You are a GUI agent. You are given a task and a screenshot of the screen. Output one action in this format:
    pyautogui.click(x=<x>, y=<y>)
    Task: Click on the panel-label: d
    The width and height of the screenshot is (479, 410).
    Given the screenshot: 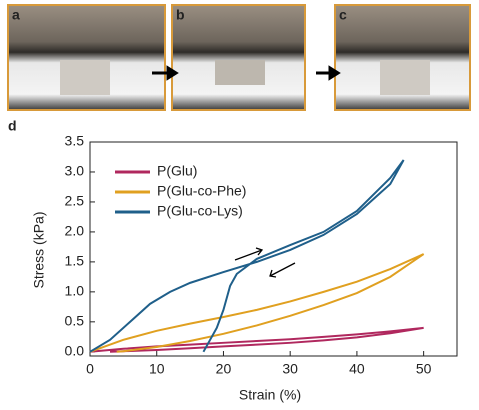 What is the action you would take?
    pyautogui.click(x=12, y=126)
    